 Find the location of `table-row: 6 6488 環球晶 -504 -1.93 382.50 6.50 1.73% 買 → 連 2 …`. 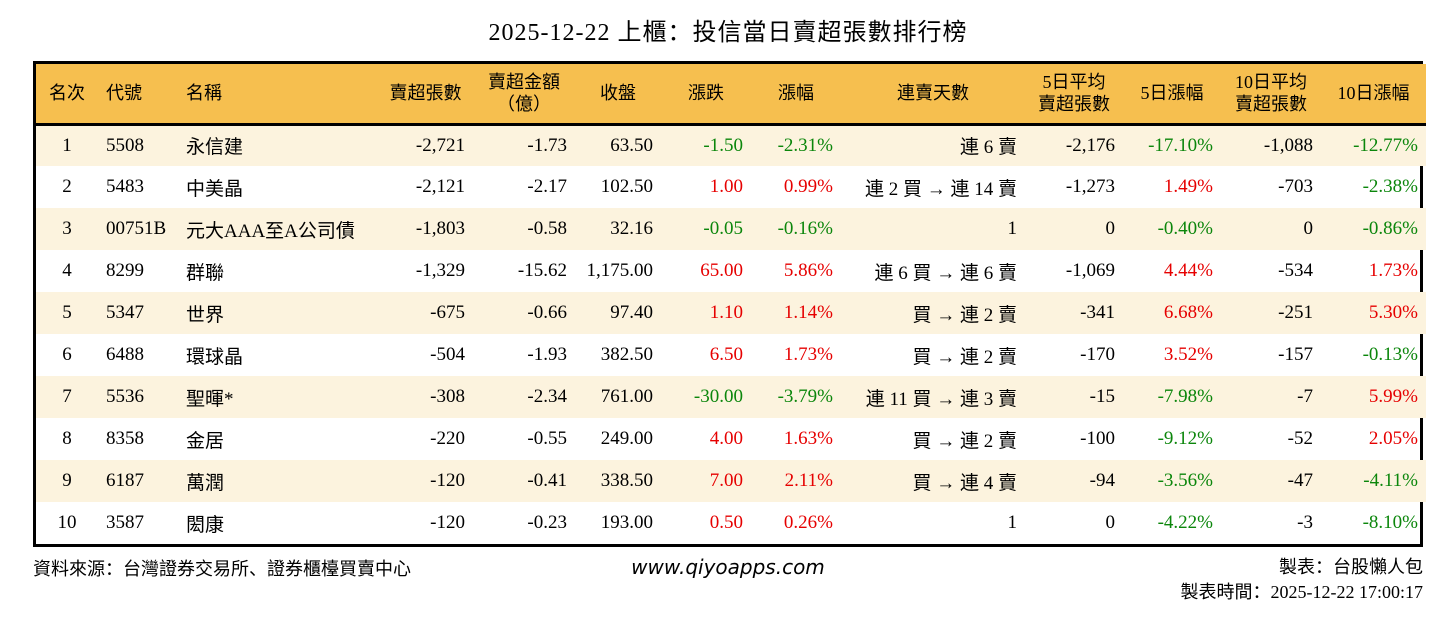

table-row: 6 6488 環球晶 -504 -1.93 382.50 6.50 1.73% 買 → 連 2 … is located at coordinates (731, 355).